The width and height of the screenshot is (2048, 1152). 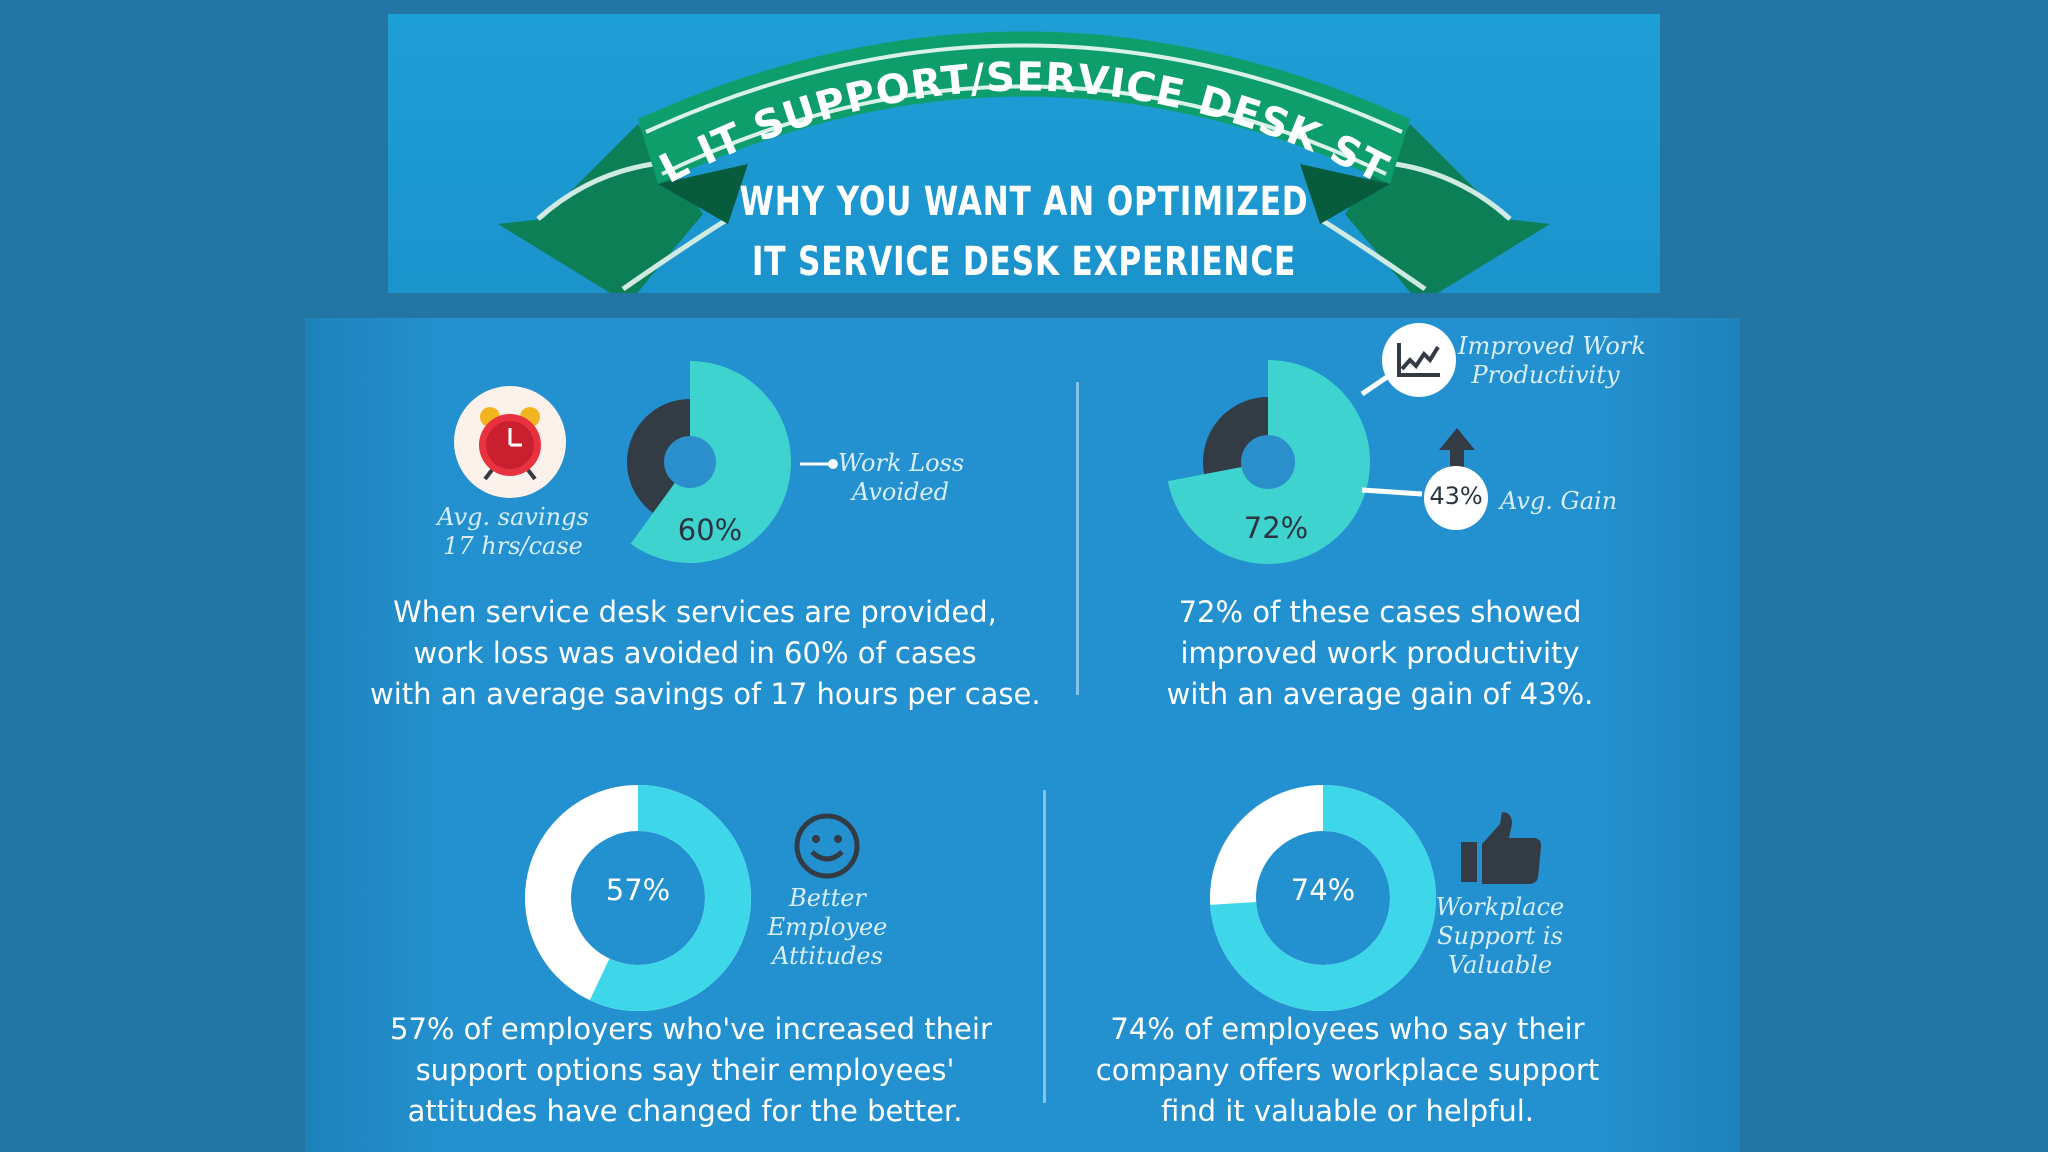 I want to click on stat2-connector-lines, so click(x=1391, y=434).